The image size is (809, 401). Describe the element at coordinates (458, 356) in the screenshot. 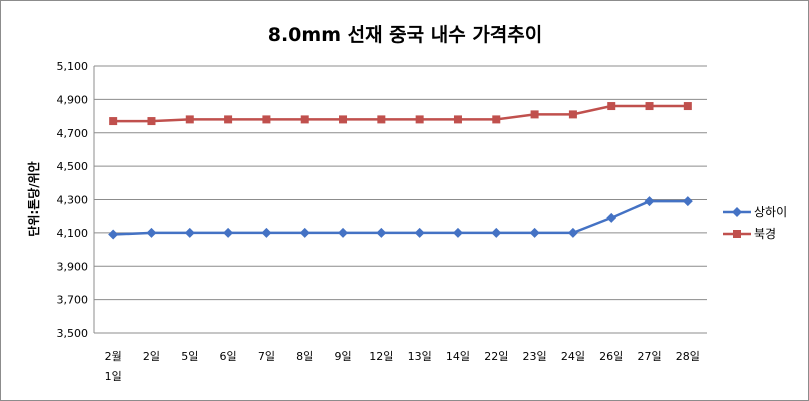

I see `x-tick-label: 14일` at that location.